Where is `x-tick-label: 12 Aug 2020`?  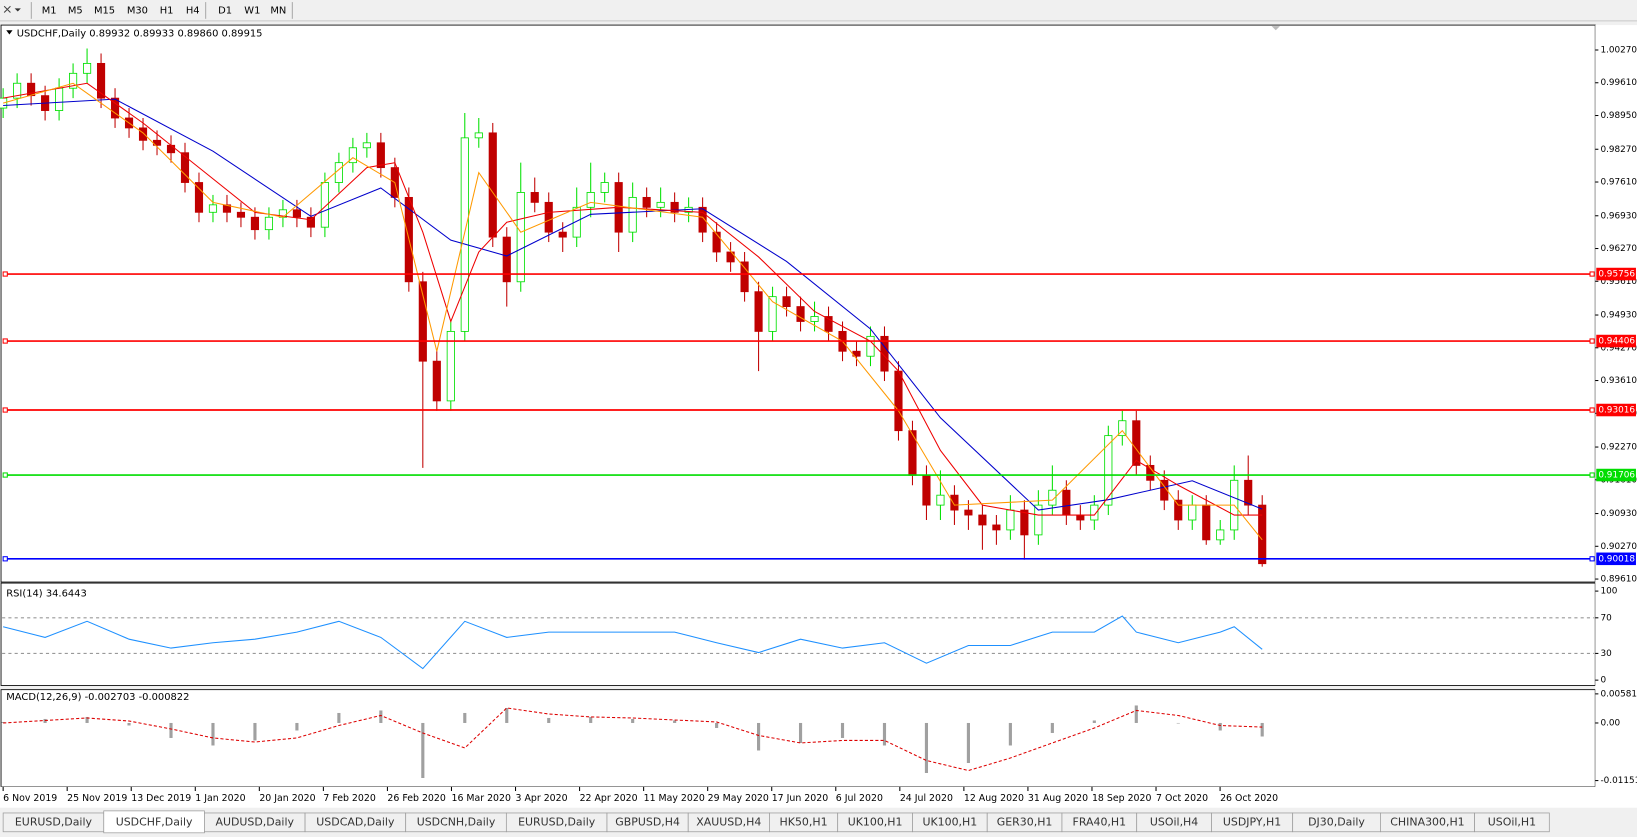
x-tick-label: 12 Aug 2020 is located at coordinates (994, 798).